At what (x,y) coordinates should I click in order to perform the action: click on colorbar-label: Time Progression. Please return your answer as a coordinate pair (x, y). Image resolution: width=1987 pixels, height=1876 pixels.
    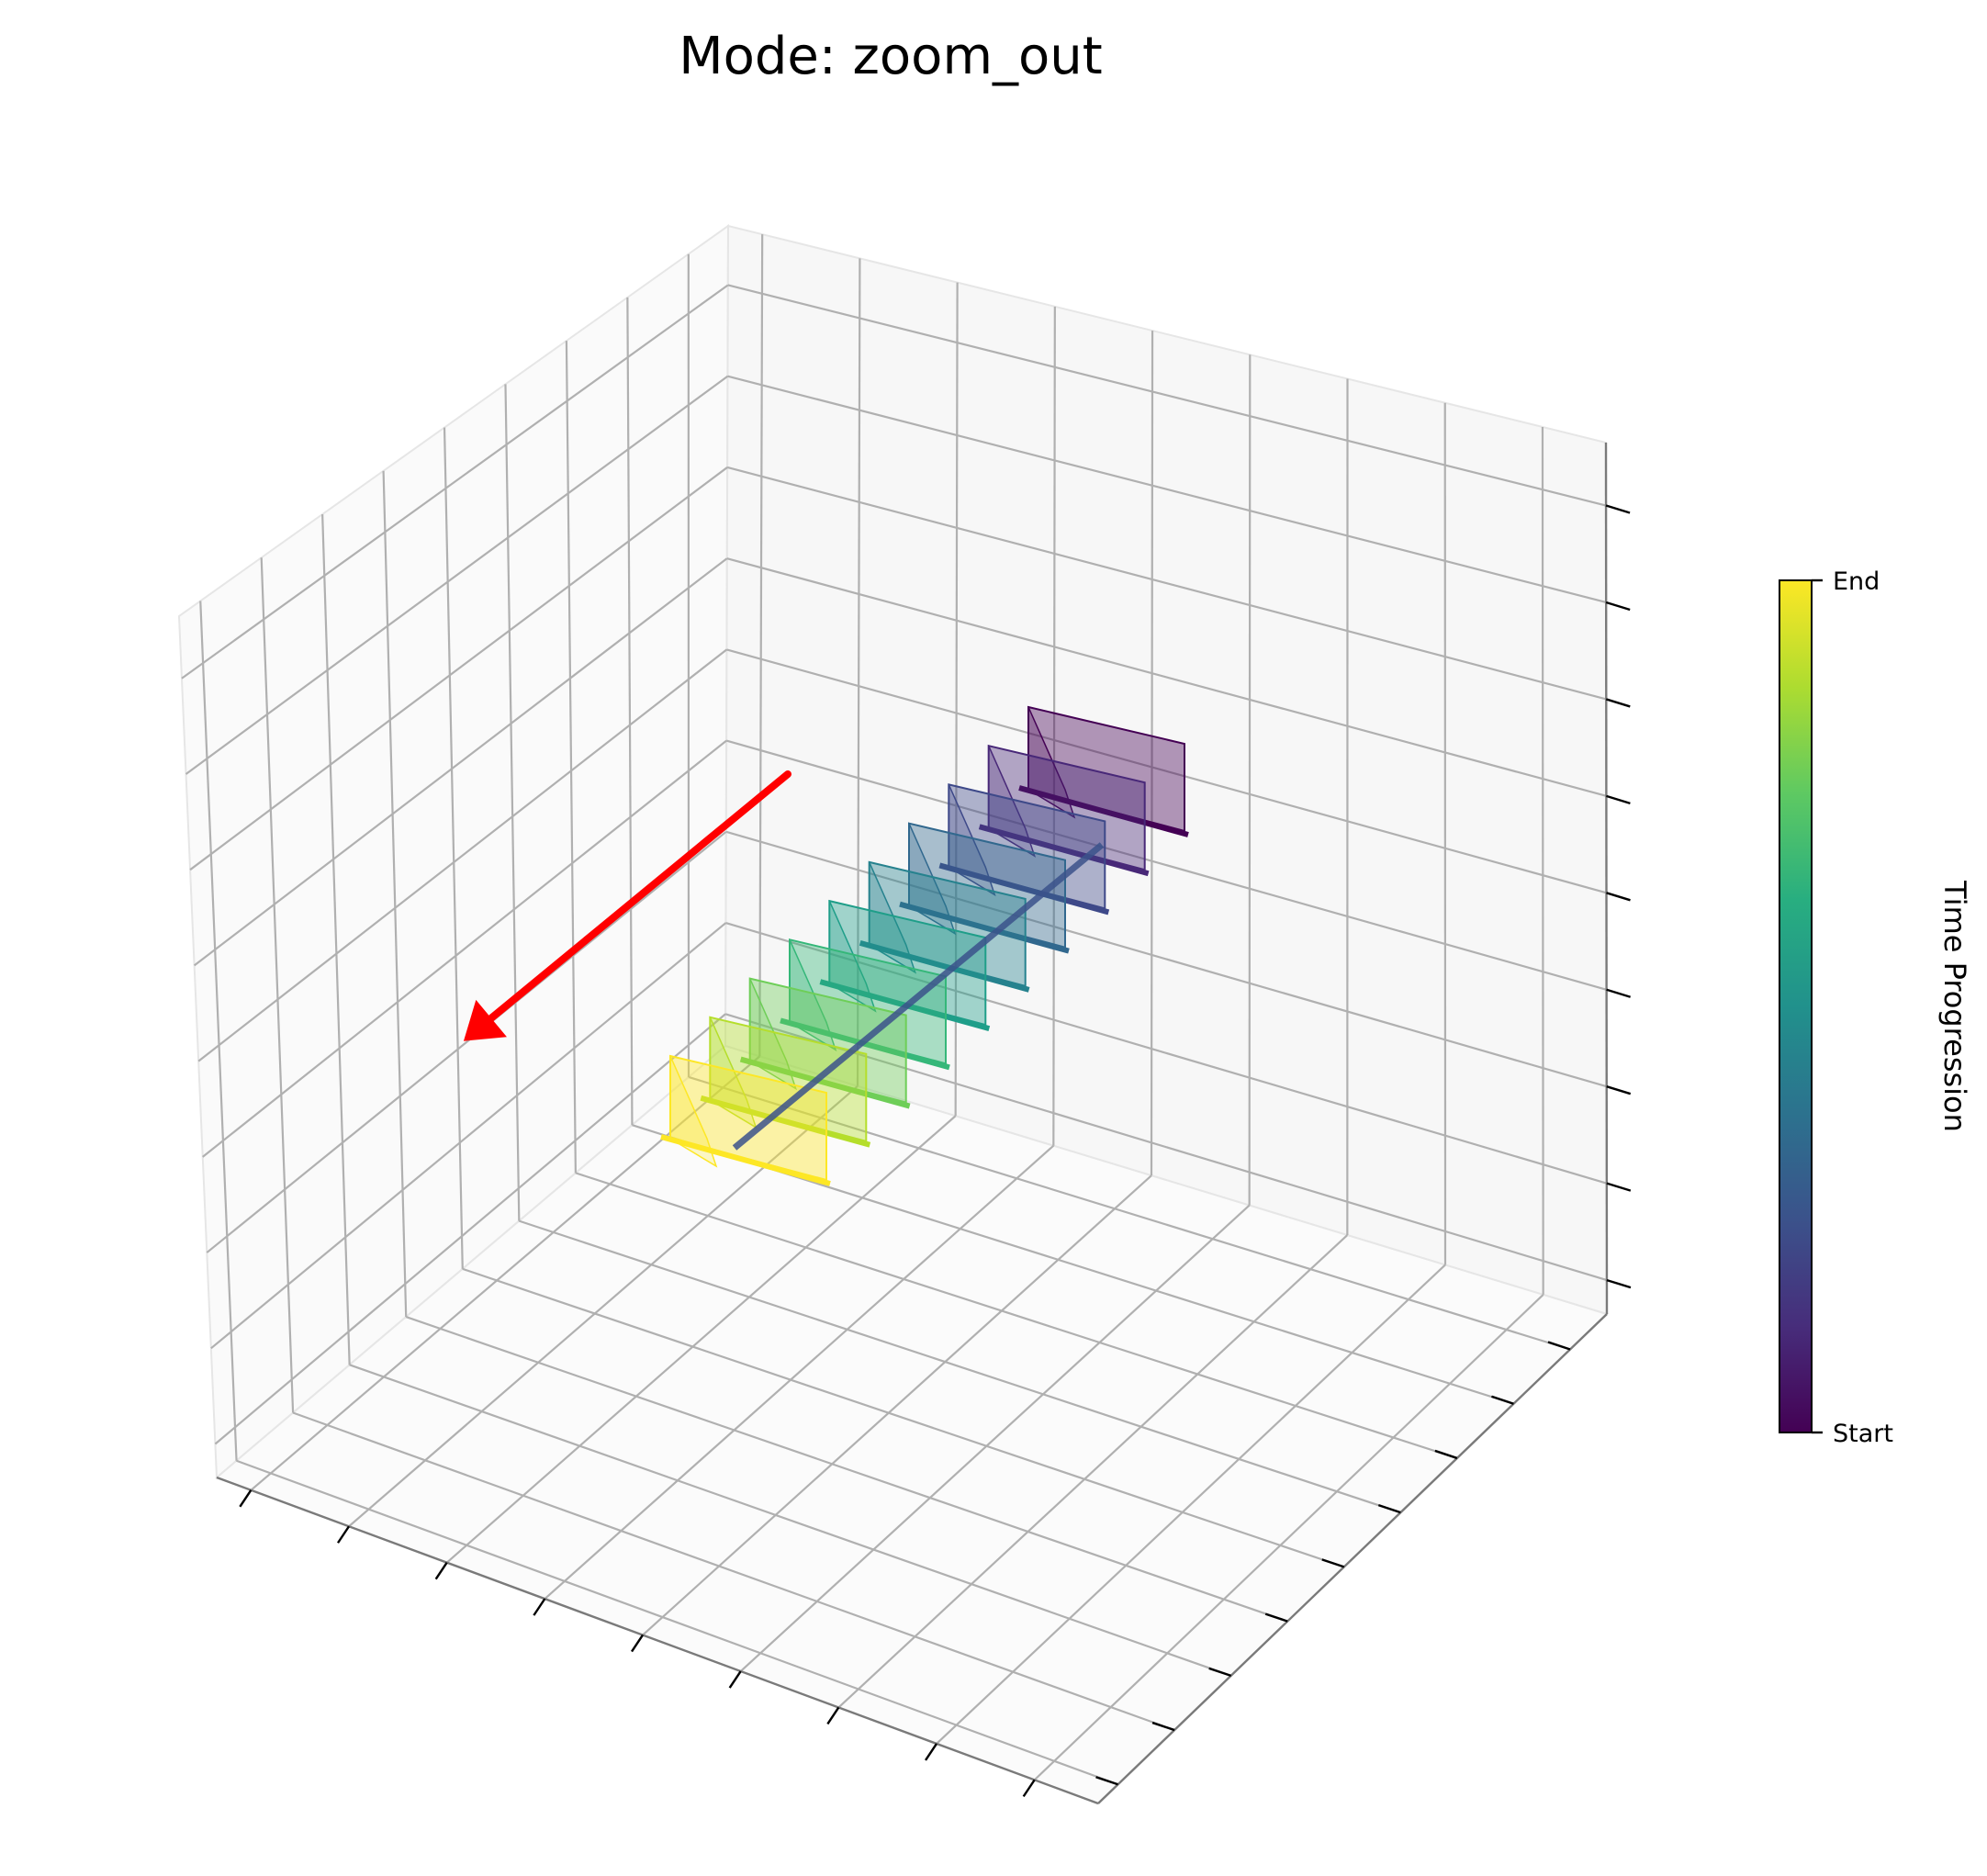
    Looking at the image, I should click on (1955, 1006).